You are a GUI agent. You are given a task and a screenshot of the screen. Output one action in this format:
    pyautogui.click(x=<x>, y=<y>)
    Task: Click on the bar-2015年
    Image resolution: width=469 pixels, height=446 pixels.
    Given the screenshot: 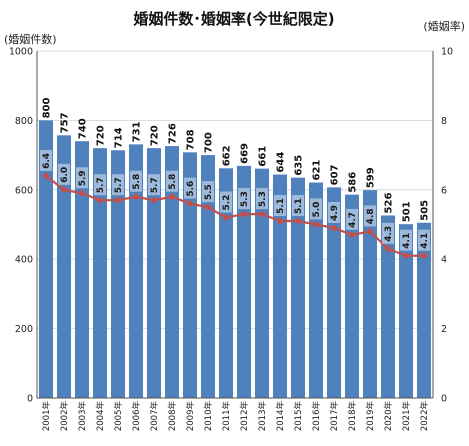 What is the action you would take?
    pyautogui.click(x=298, y=287)
    